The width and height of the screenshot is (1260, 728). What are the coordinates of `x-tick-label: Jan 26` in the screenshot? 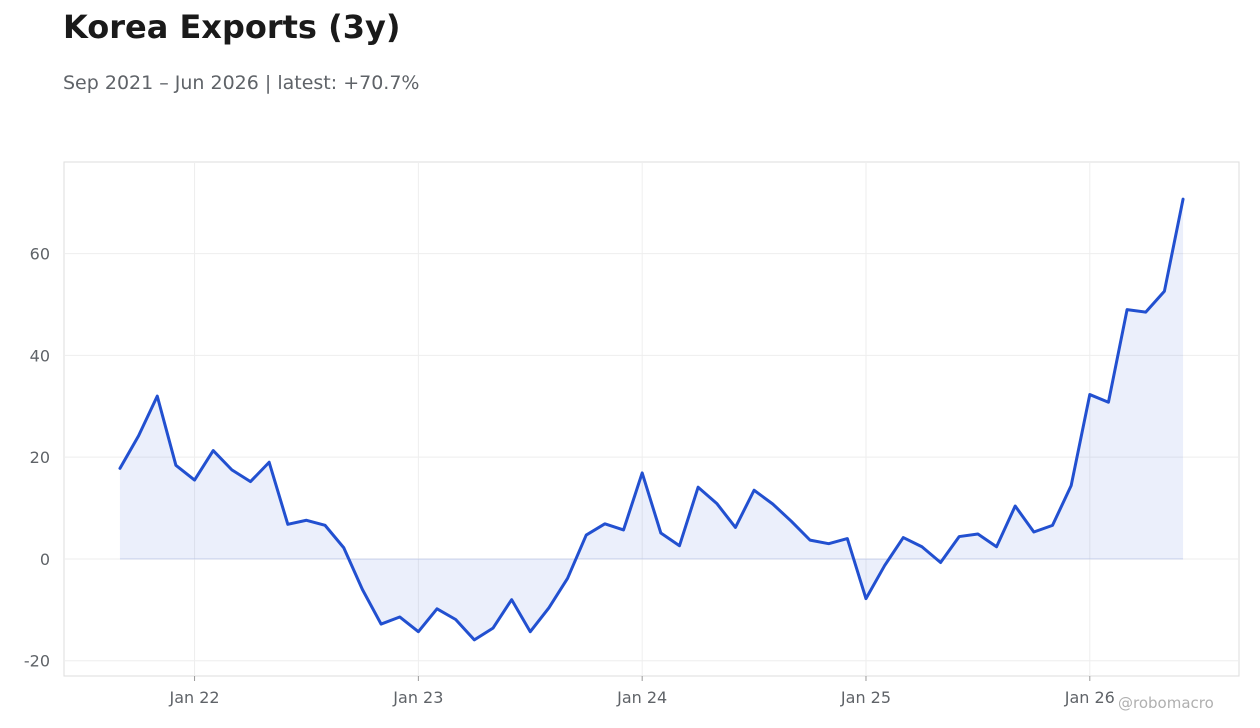 It's located at (1089, 697).